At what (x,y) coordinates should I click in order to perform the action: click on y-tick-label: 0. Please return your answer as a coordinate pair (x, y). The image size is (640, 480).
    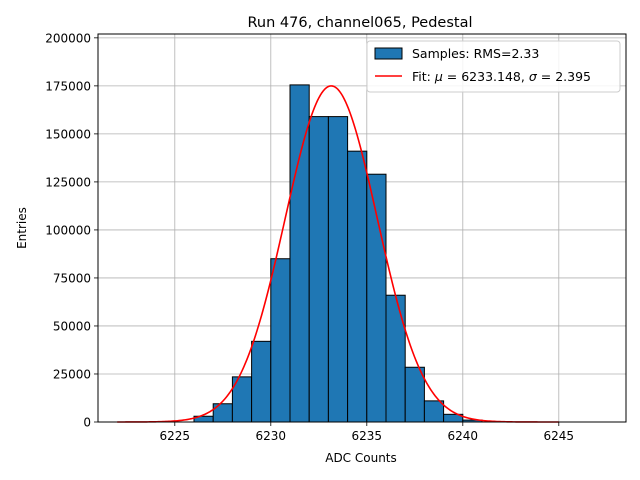
    Looking at the image, I should click on (87, 423).